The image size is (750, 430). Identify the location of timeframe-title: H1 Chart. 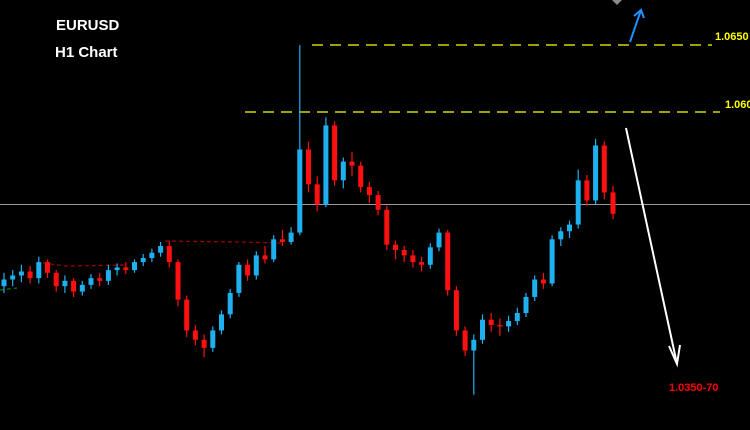
(86, 52).